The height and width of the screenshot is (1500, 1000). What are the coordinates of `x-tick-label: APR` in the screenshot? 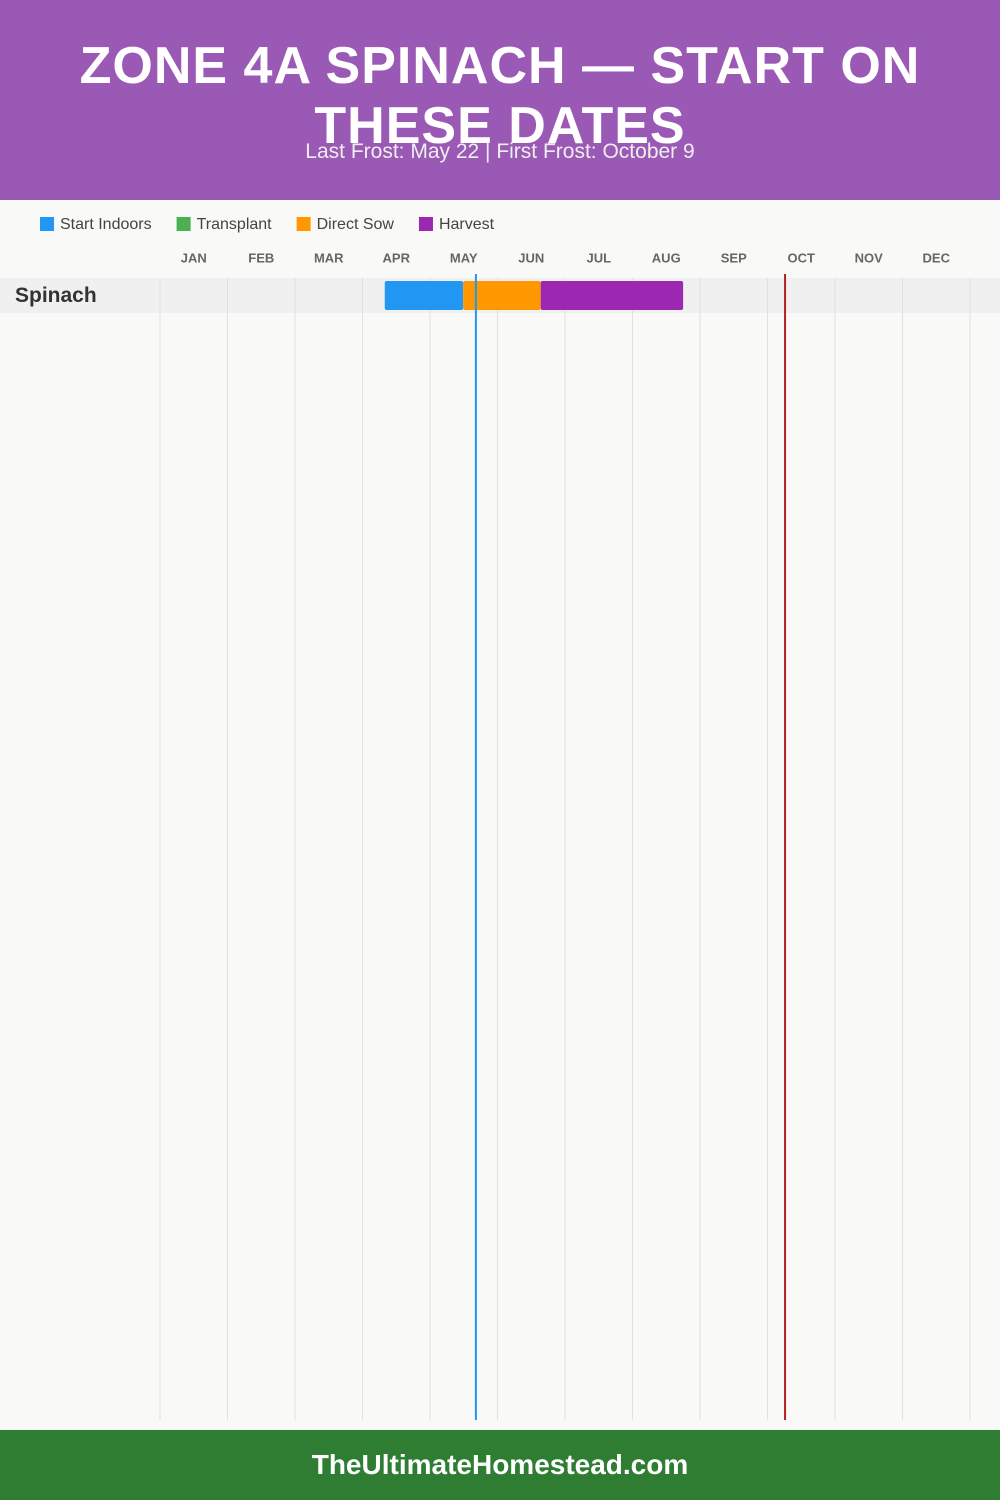 It's located at (397, 257).